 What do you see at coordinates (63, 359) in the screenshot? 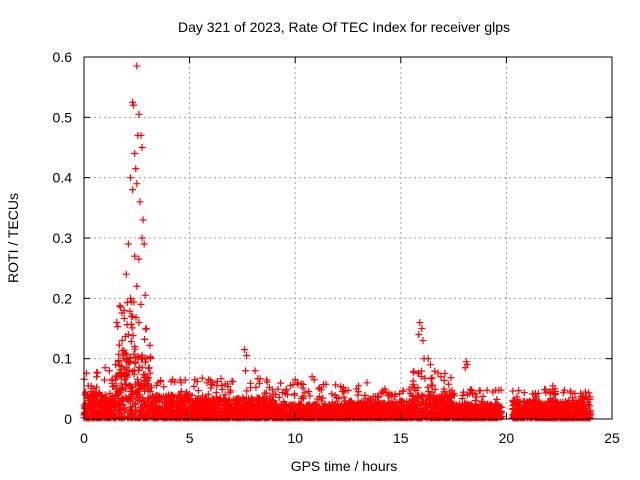
I see `y-tick-label: 0.1` at bounding box center [63, 359].